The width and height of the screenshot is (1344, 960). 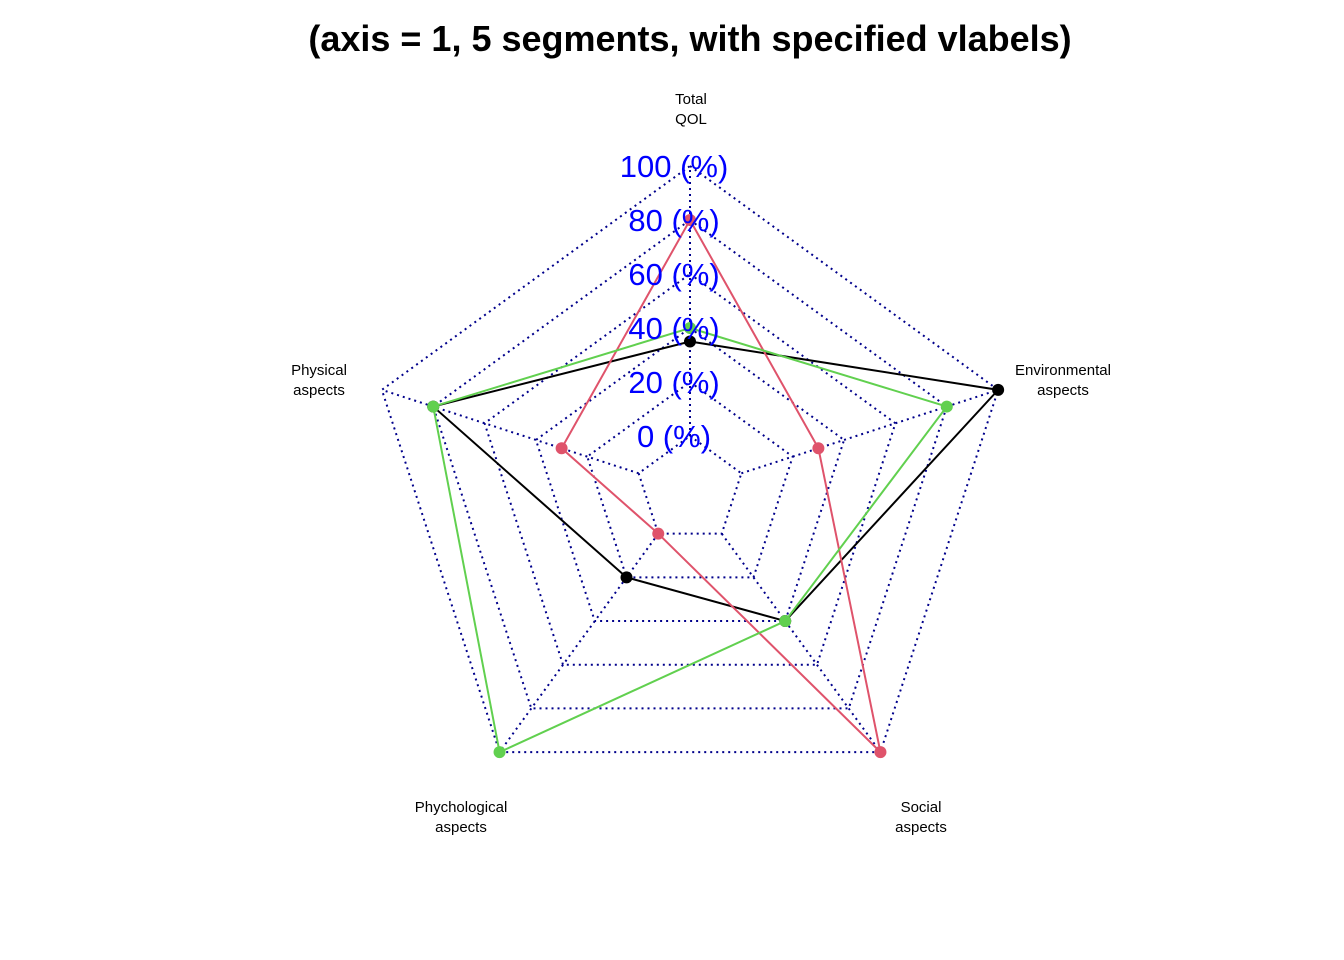 What do you see at coordinates (691, 99) in the screenshot?
I see `axis-label-0-line1: Total` at bounding box center [691, 99].